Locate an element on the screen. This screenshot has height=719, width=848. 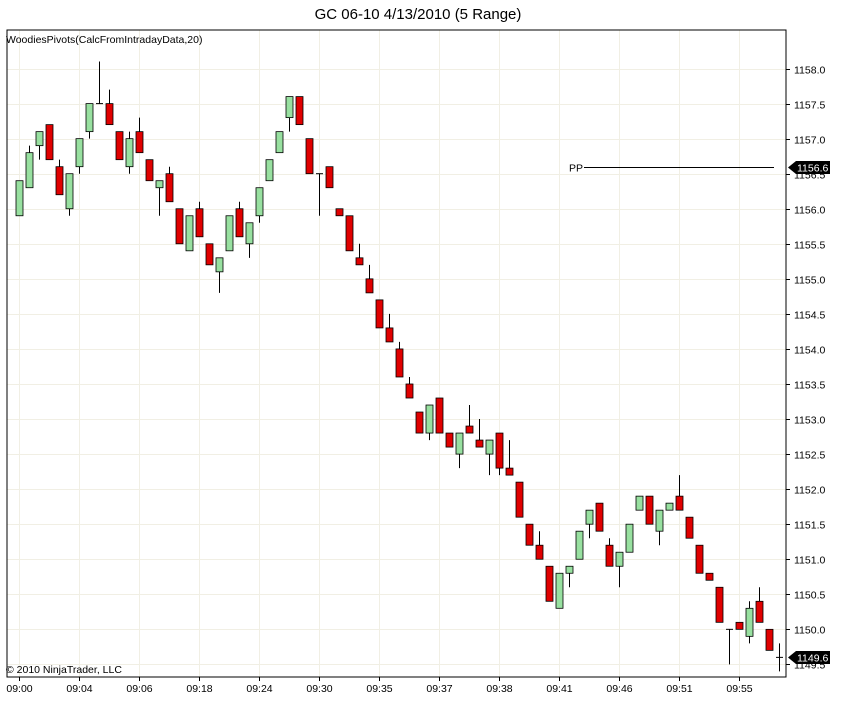
pp-price-tag-text: 1156.6 is located at coordinates (812, 169).